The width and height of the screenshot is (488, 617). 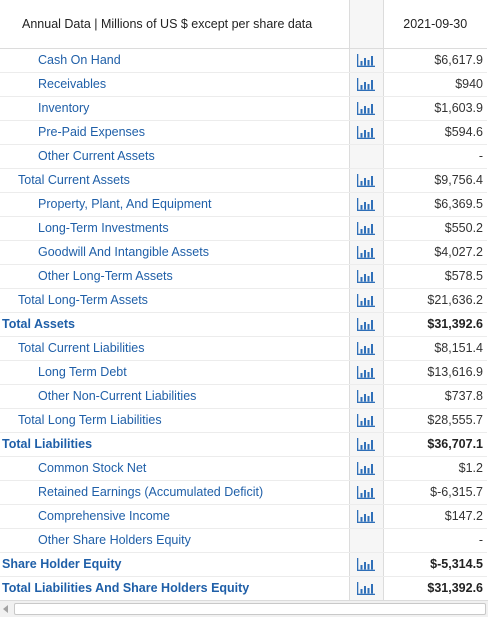 I want to click on row-label: Share Holder Equity, so click(x=174, y=564).